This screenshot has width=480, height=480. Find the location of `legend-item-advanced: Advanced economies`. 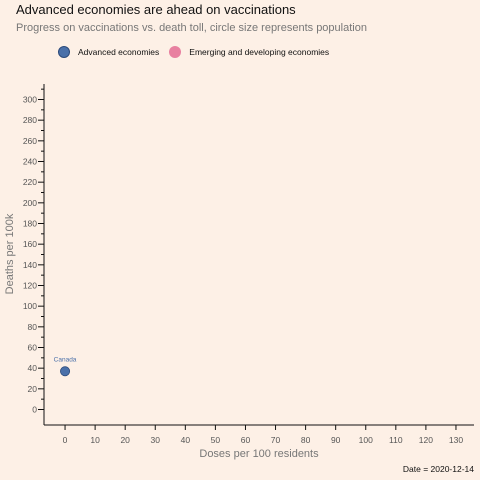

legend-item-advanced: Advanced economies is located at coordinates (108, 52).